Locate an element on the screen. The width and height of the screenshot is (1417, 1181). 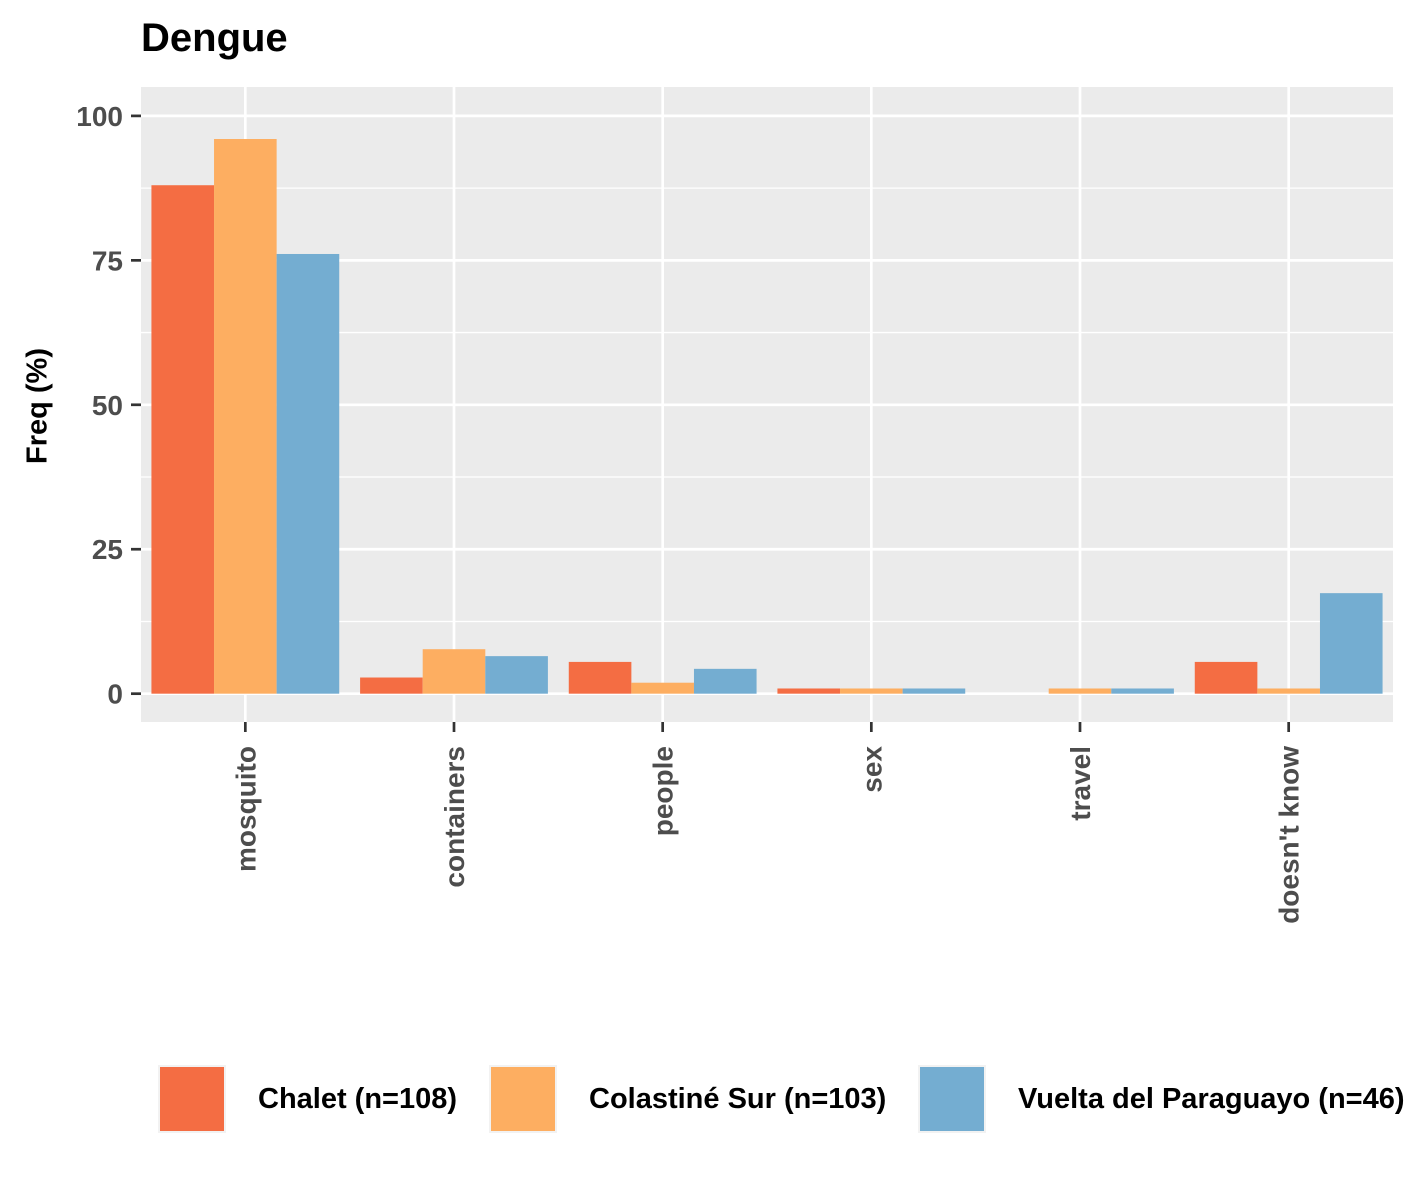
legend-label: Vuelta del Paraguayo (n=46) is located at coordinates (1211, 1098).